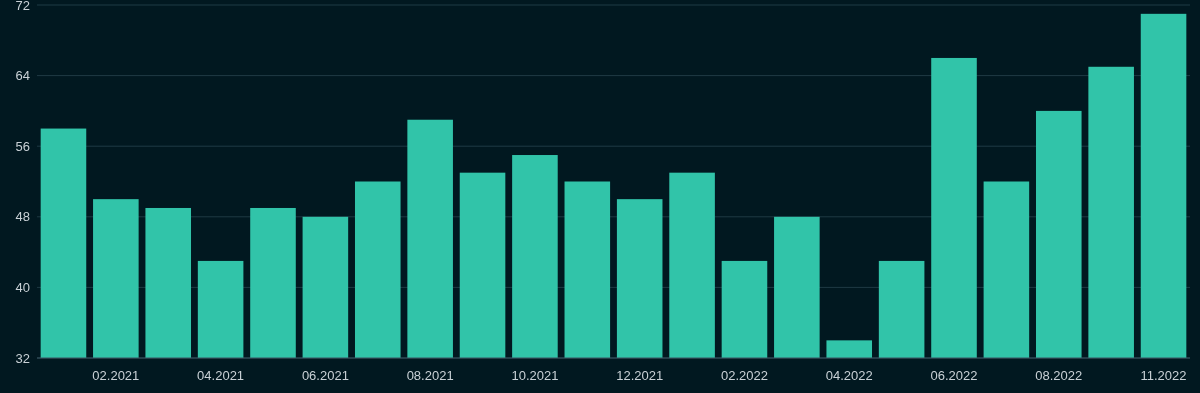 This screenshot has height=393, width=1200. What do you see at coordinates (1163, 375) in the screenshot?
I see `x-tick-label: 11.2022` at bounding box center [1163, 375].